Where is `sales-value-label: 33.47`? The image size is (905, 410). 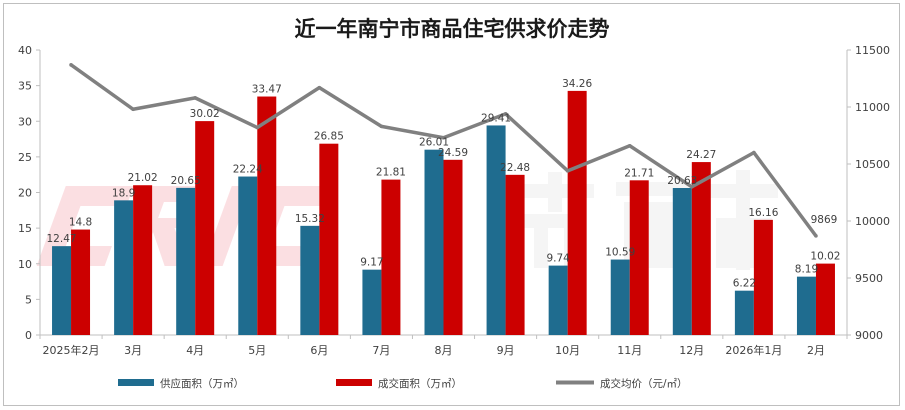
sales-value-label: 33.47 is located at coordinates (267, 90).